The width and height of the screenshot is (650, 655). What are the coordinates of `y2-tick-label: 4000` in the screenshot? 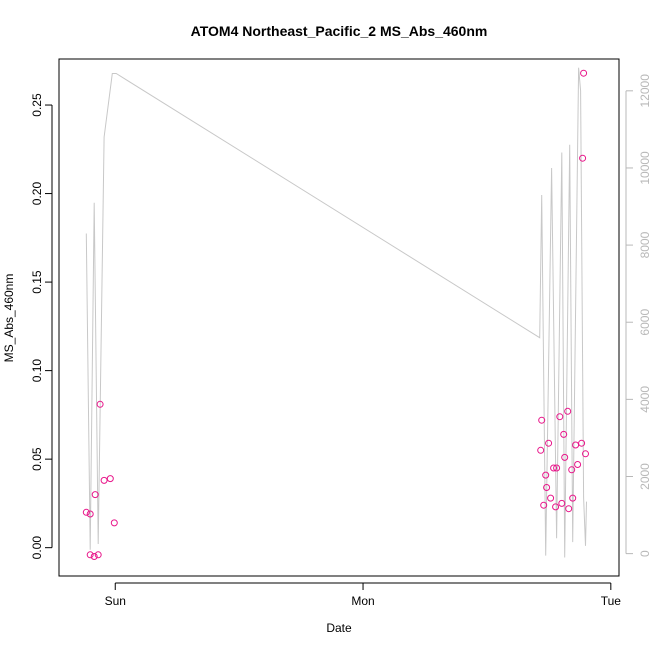 It's located at (644, 399).